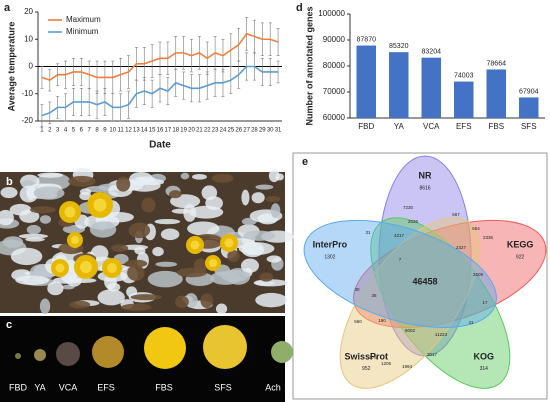 Image resolution: width=550 pixels, height=402 pixels. What do you see at coordinates (386, 363) in the screenshot?
I see `venn-region: 1205` at bounding box center [386, 363].